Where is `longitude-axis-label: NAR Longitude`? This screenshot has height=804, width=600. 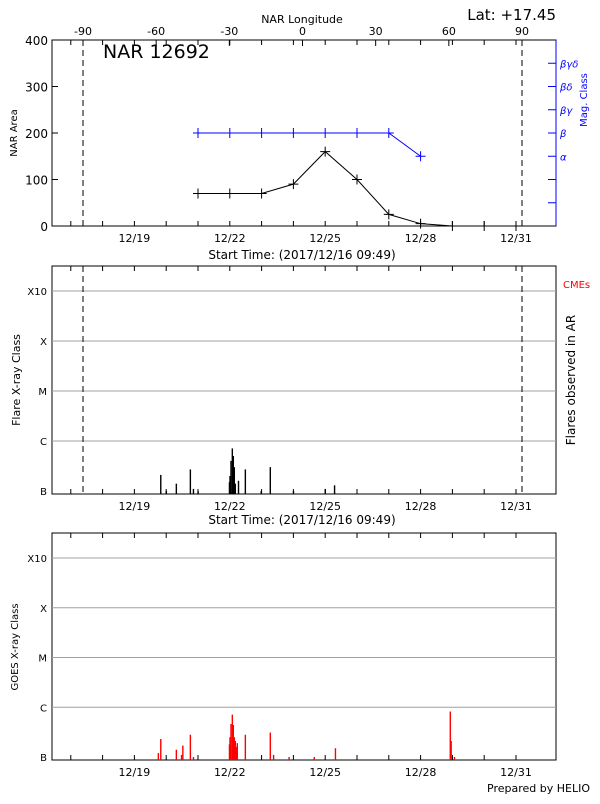
longitude-axis-label: NAR Longitude is located at coordinates (302, 19).